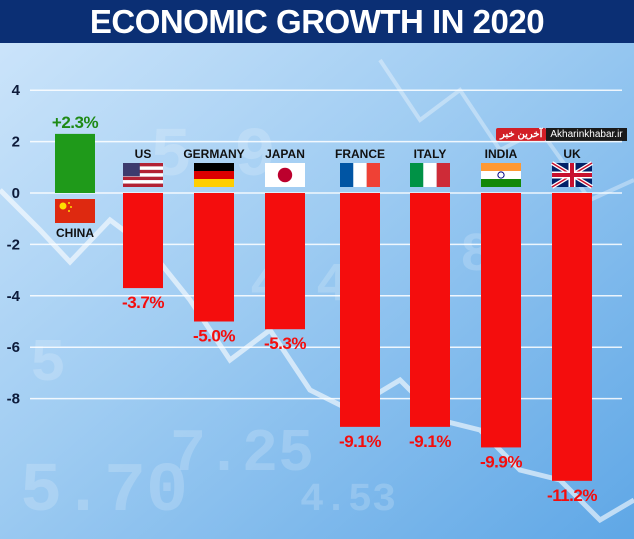 Image resolution: width=634 pixels, height=539 pixels. What do you see at coordinates (16, 193) in the screenshot?
I see `y-tick-label: 0` at bounding box center [16, 193].